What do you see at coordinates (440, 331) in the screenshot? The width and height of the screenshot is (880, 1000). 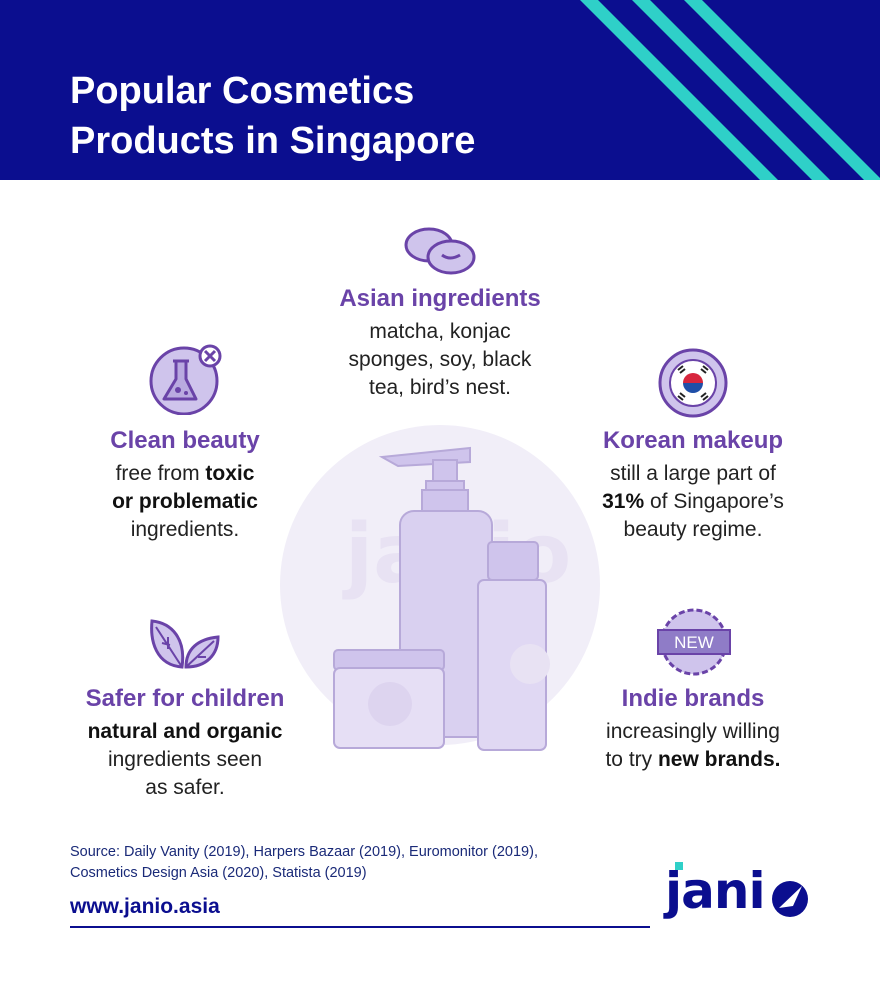 I see `desc-line: matcha, konjac` at bounding box center [440, 331].